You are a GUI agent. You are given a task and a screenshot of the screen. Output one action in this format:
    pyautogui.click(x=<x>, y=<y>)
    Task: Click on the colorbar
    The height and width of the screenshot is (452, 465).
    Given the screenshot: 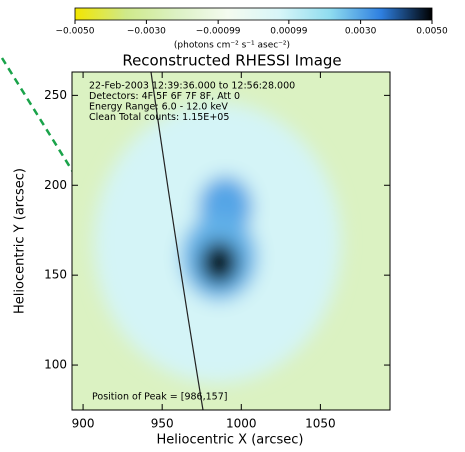 What is the action you would take?
    pyautogui.click(x=253, y=14)
    